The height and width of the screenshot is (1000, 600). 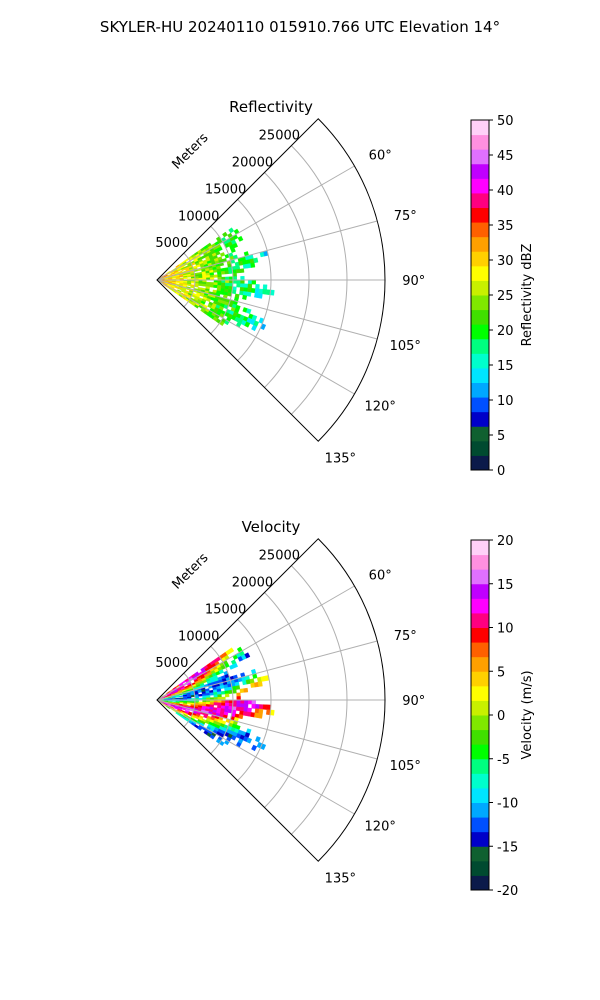 I want to click on colorbar-tick-label: 30, so click(x=505, y=261).